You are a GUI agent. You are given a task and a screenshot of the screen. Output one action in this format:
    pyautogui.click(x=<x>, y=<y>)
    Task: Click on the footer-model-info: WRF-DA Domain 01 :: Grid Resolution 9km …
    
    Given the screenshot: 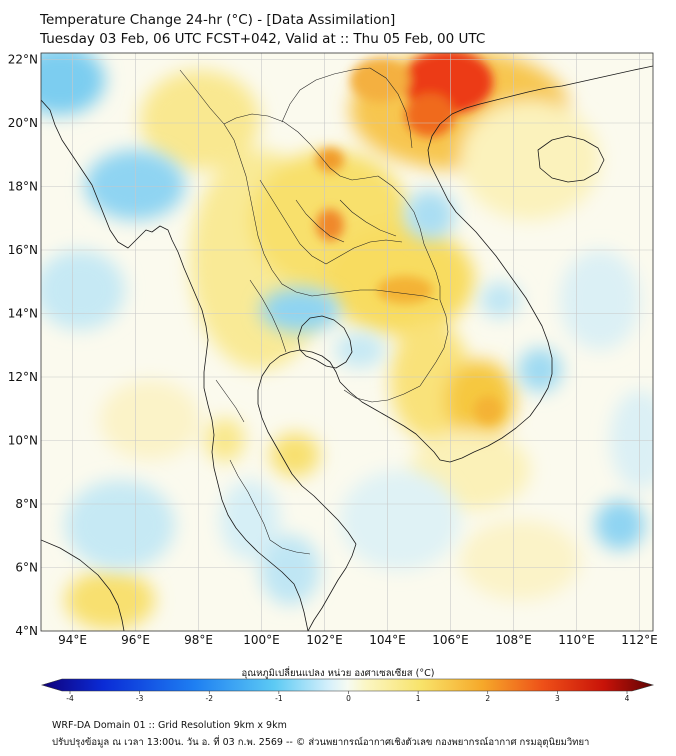 What is the action you would take?
    pyautogui.click(x=169, y=725)
    